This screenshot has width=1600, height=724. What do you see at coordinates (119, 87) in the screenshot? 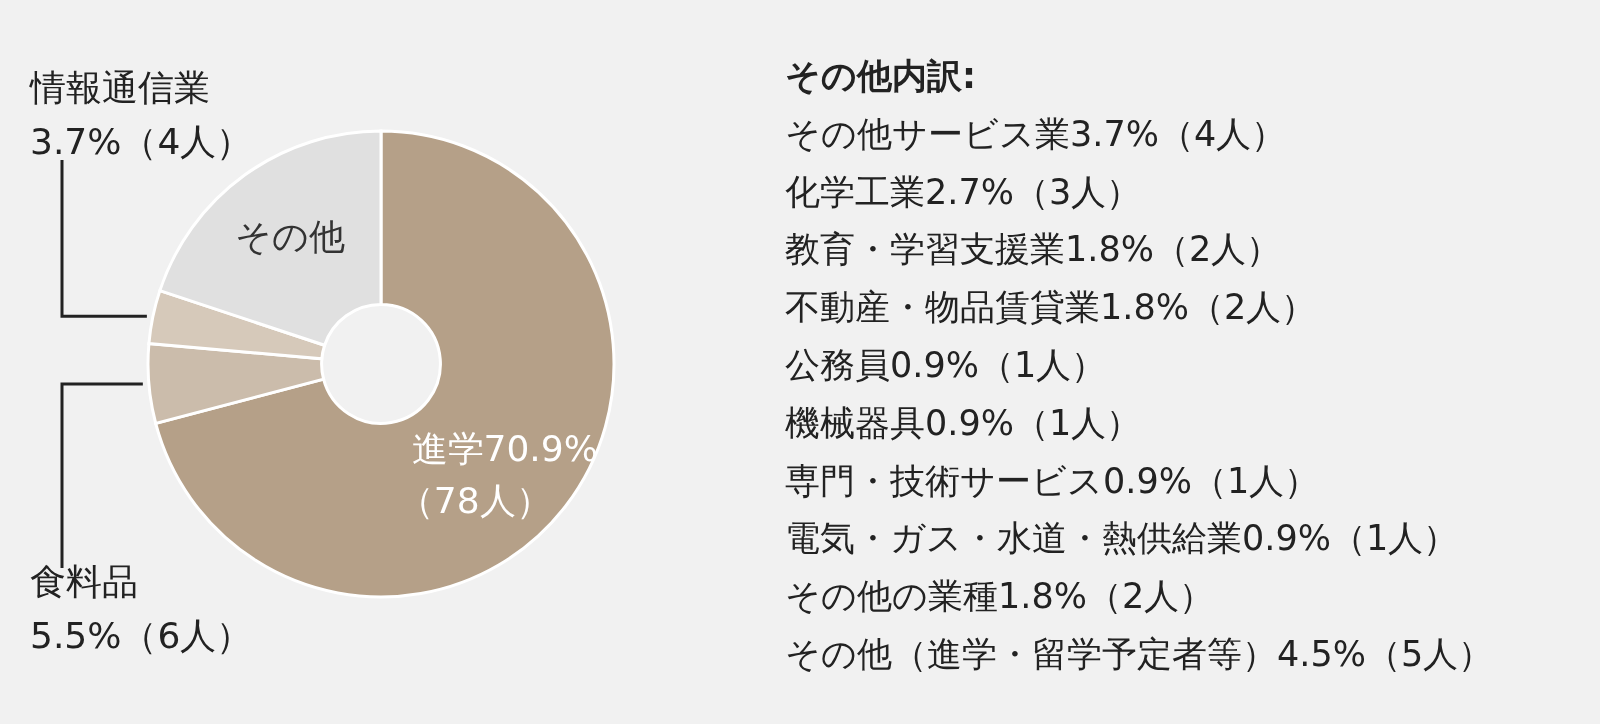
I see `slice-label: 情報通信業` at bounding box center [119, 87].